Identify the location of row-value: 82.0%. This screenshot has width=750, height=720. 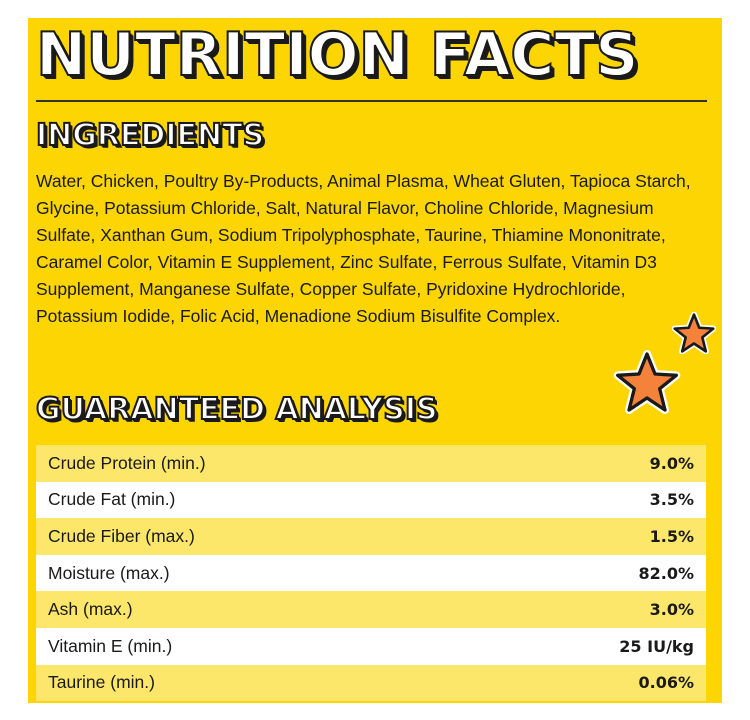
(666, 573).